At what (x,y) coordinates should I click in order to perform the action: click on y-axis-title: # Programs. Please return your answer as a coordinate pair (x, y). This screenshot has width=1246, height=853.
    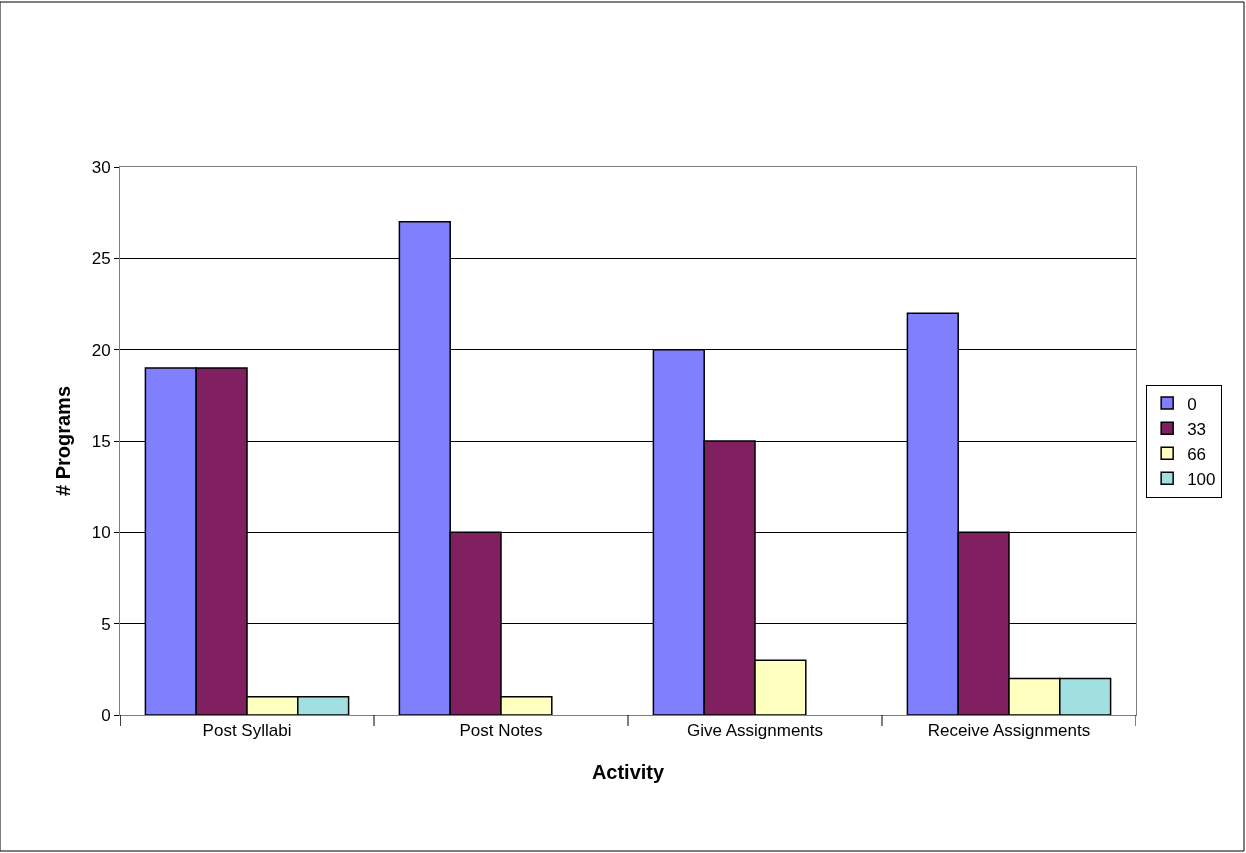
    Looking at the image, I should click on (63, 441).